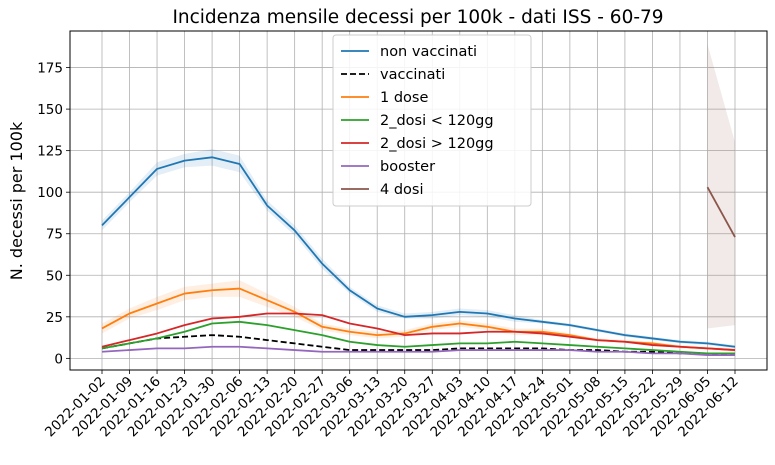 The height and width of the screenshot is (465, 775). I want to click on legend-label: 4 dosi, so click(402, 190).